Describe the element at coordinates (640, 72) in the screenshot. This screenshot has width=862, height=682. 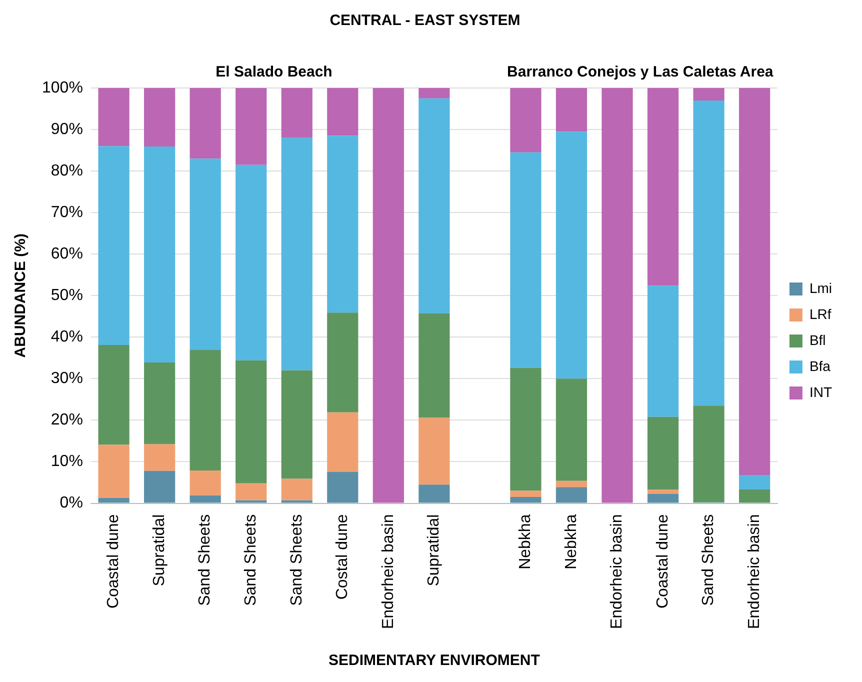
I see `text: Barranco Conejos y Las Caletas Area` at that location.